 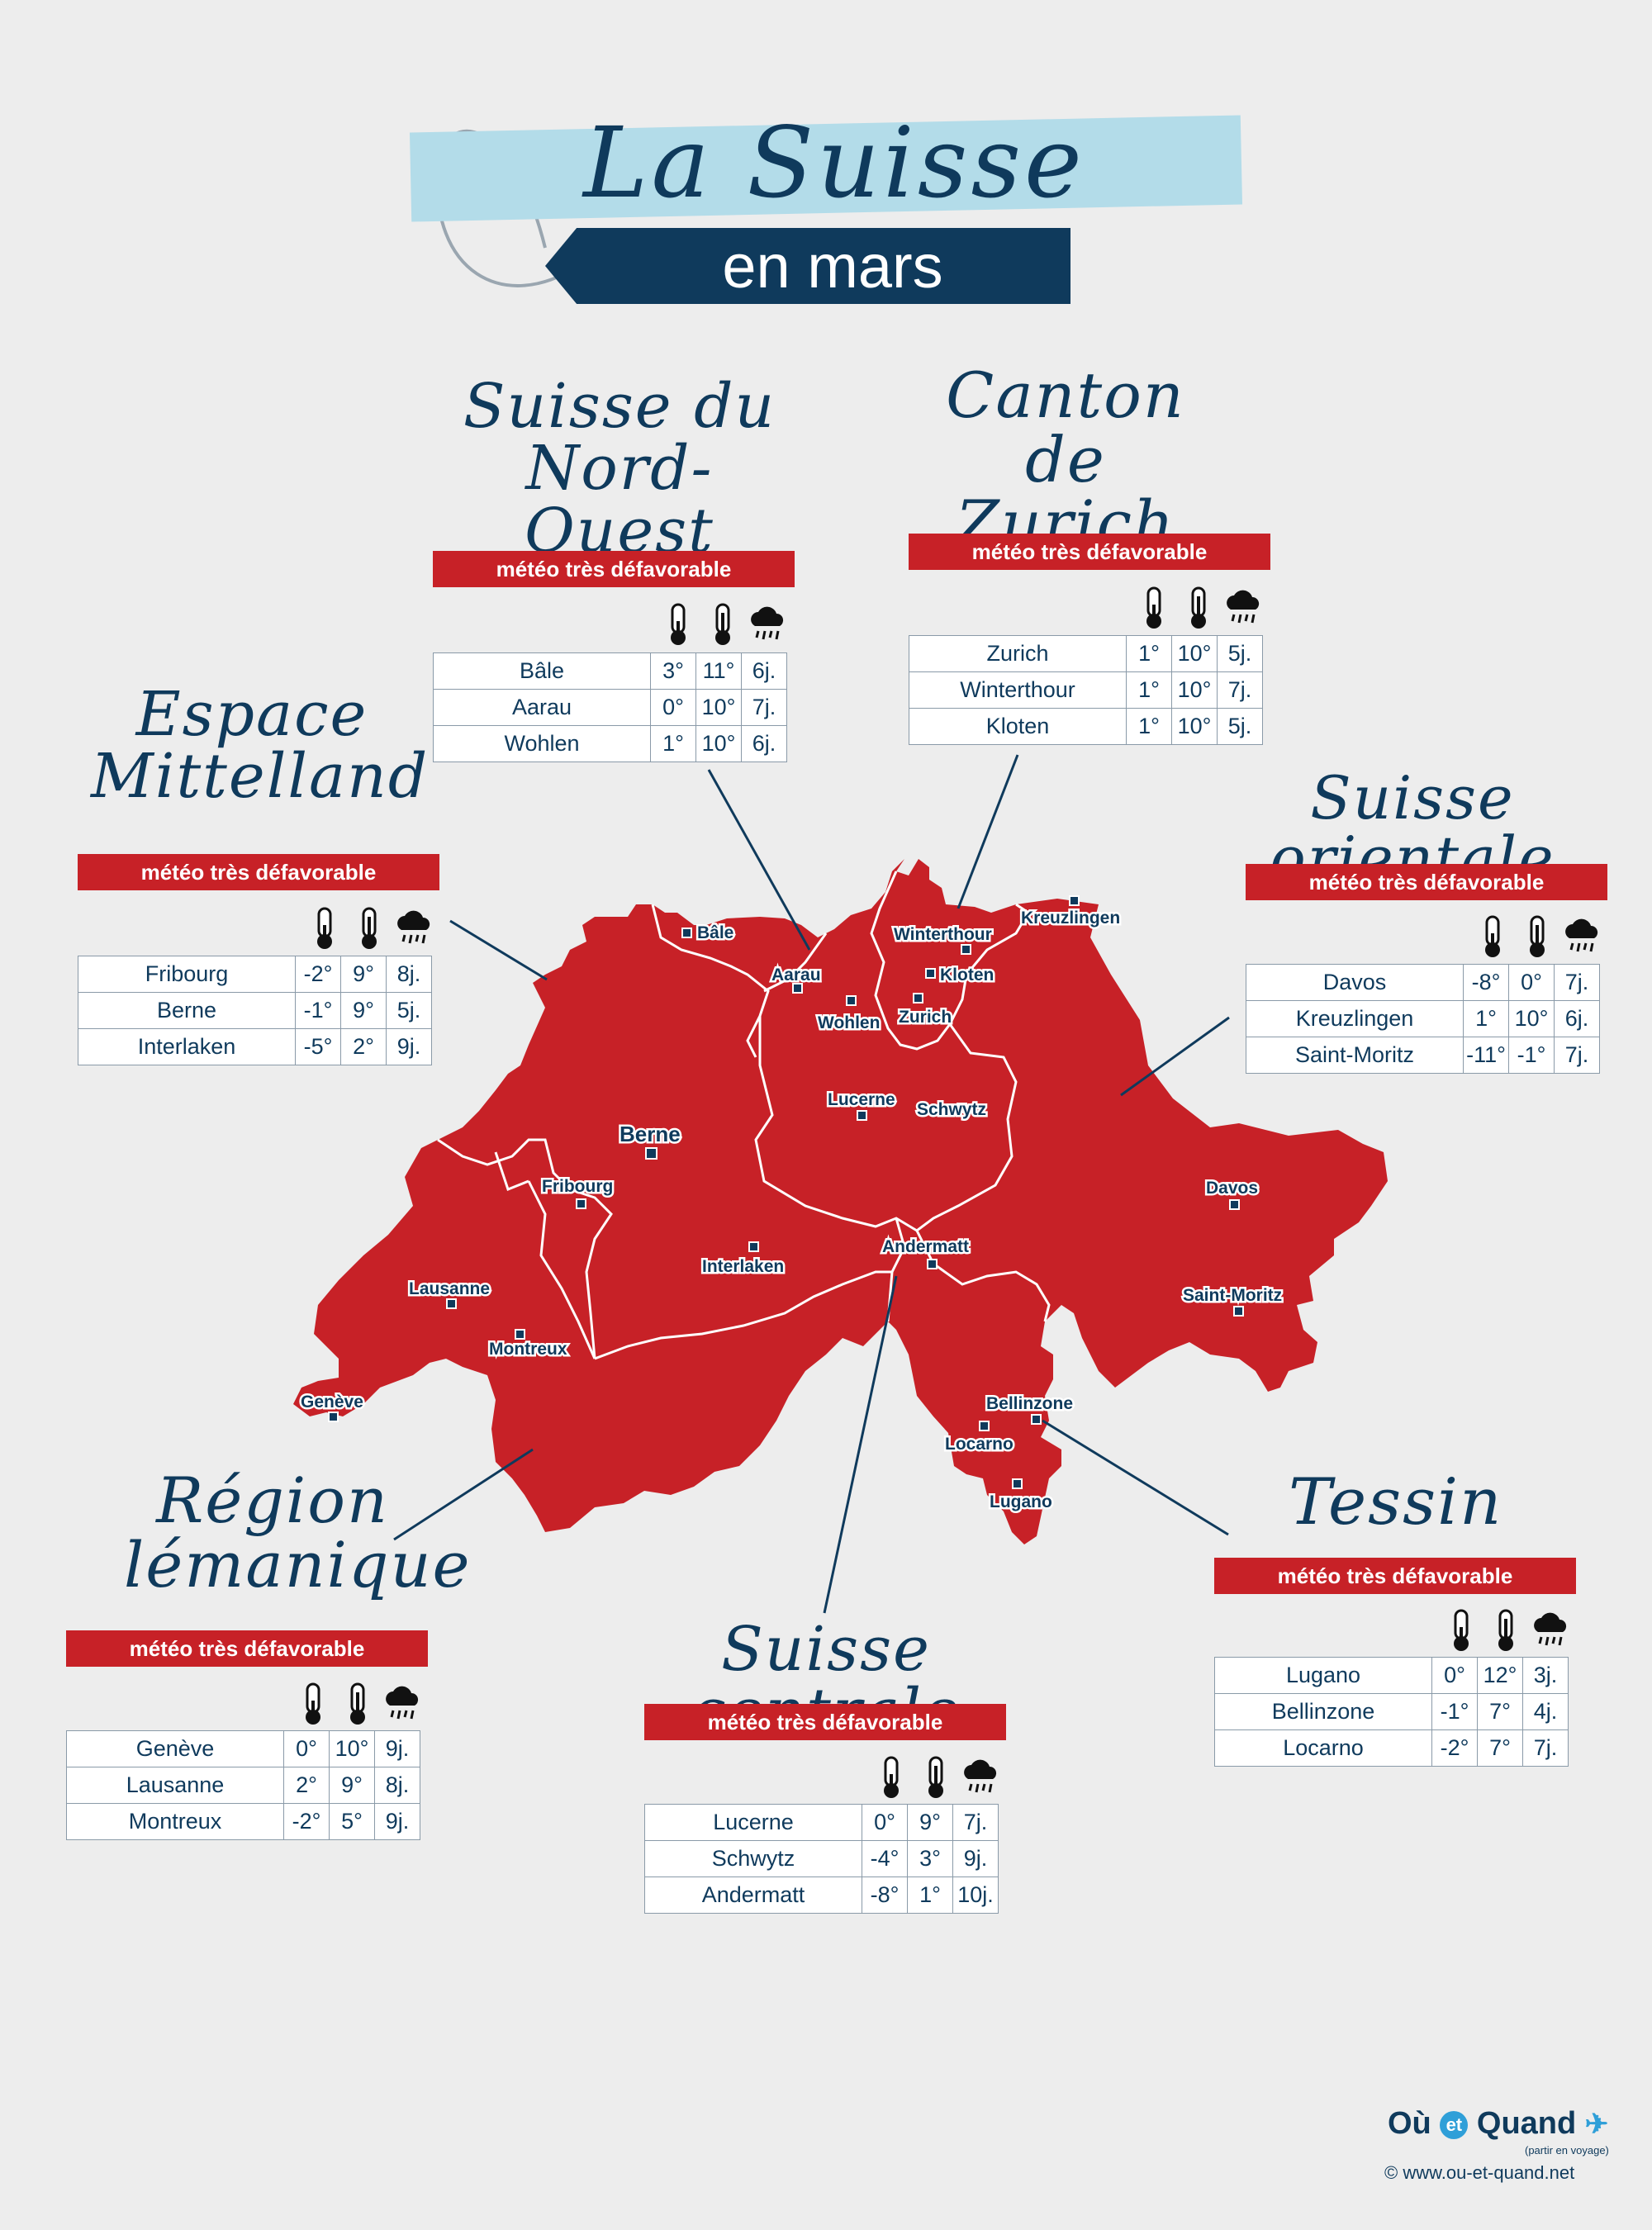 I want to click on table-row: Andermatt -8° 1° 10j., so click(x=821, y=1895).